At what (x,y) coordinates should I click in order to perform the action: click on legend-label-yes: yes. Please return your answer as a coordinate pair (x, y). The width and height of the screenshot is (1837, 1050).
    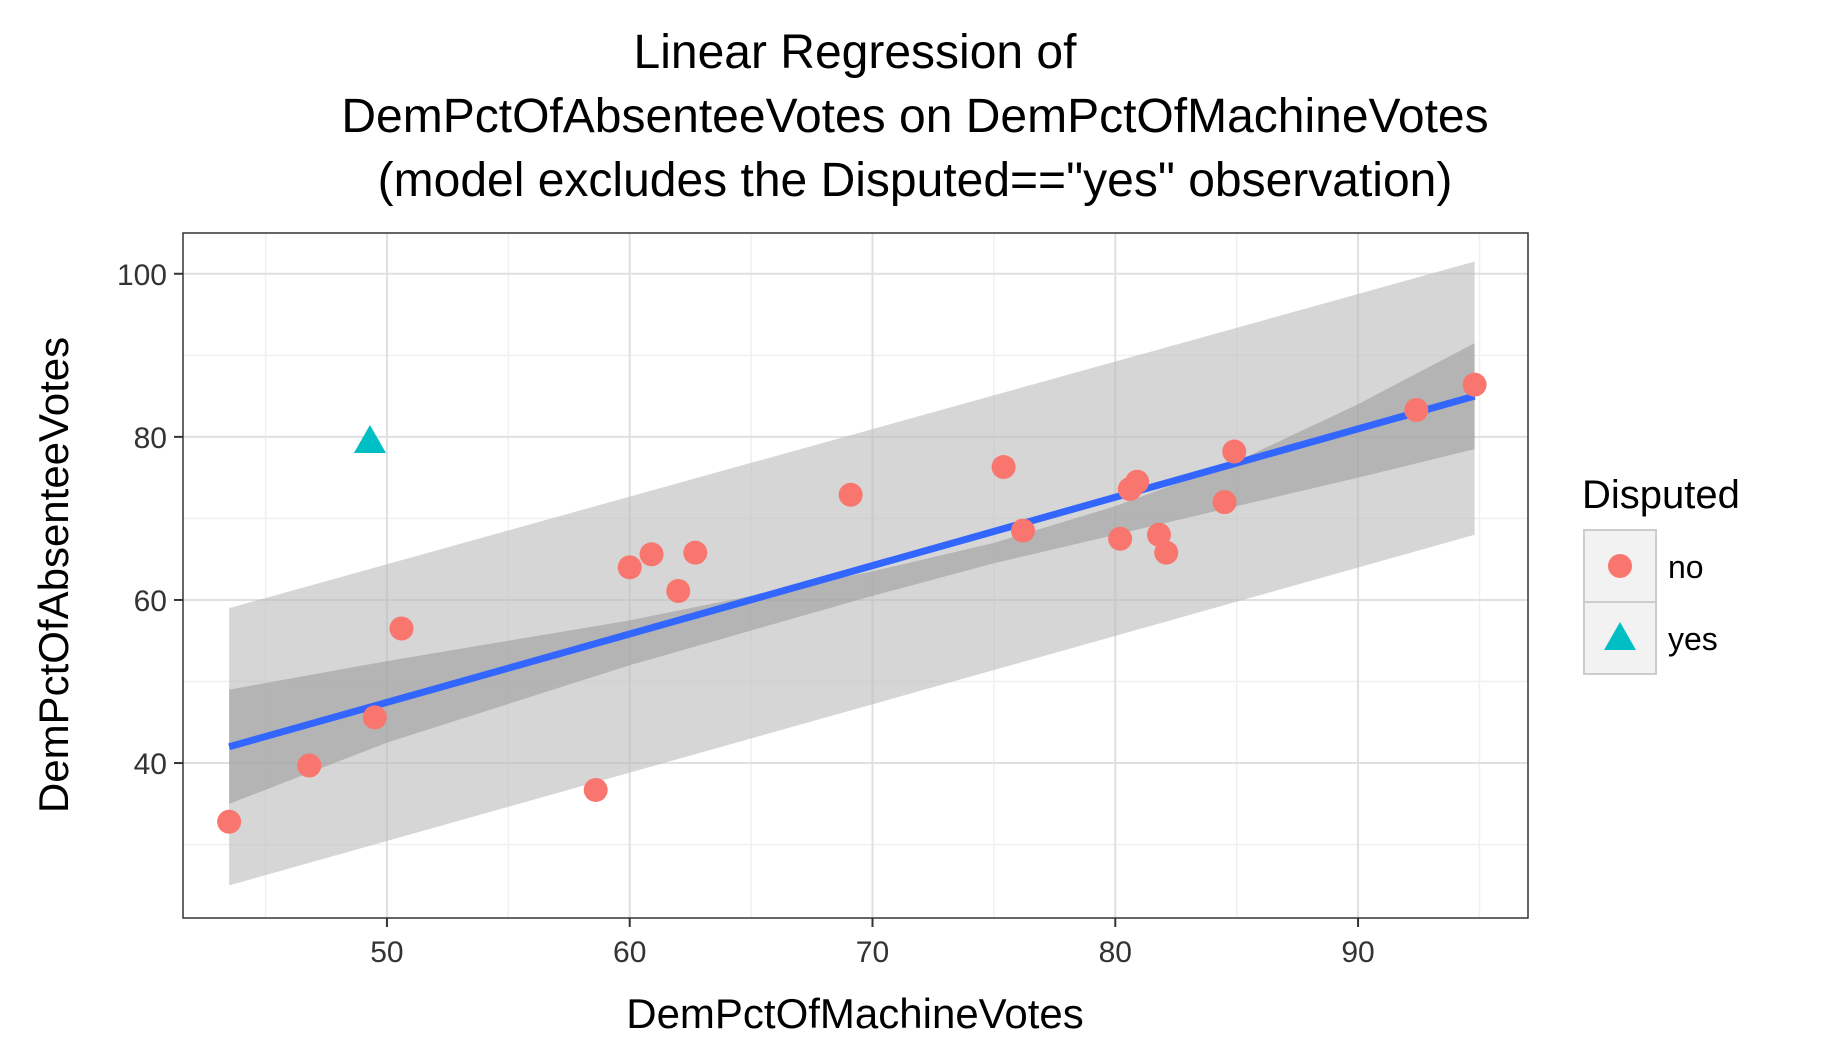
    Looking at the image, I should click on (1693, 639).